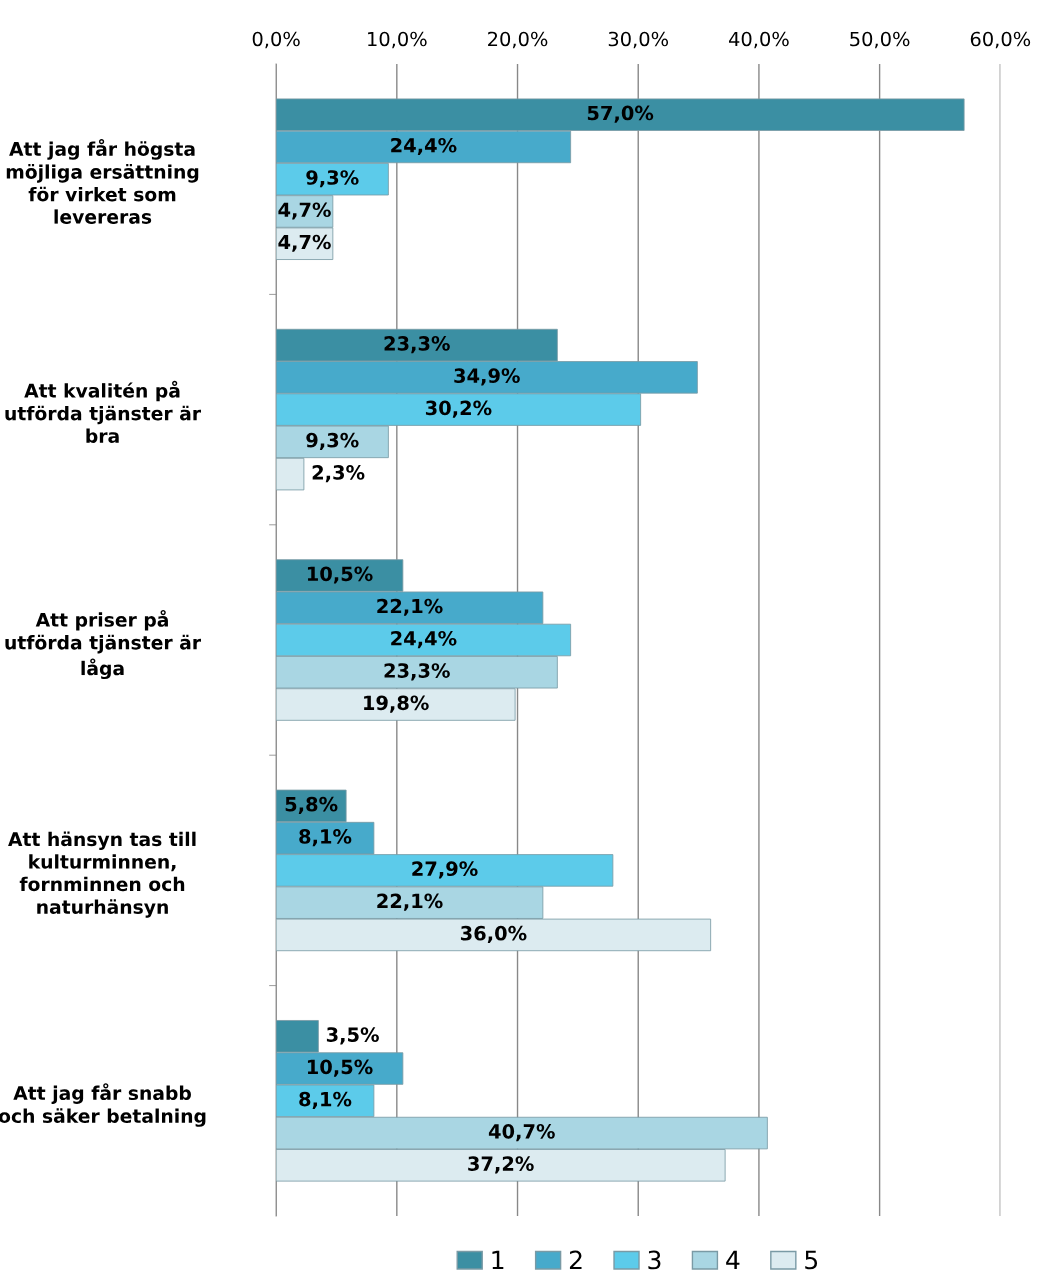  What do you see at coordinates (103, 644) in the screenshot?
I see `y-tick-label: Att priser på utförda tjänster är låga` at bounding box center [103, 644].